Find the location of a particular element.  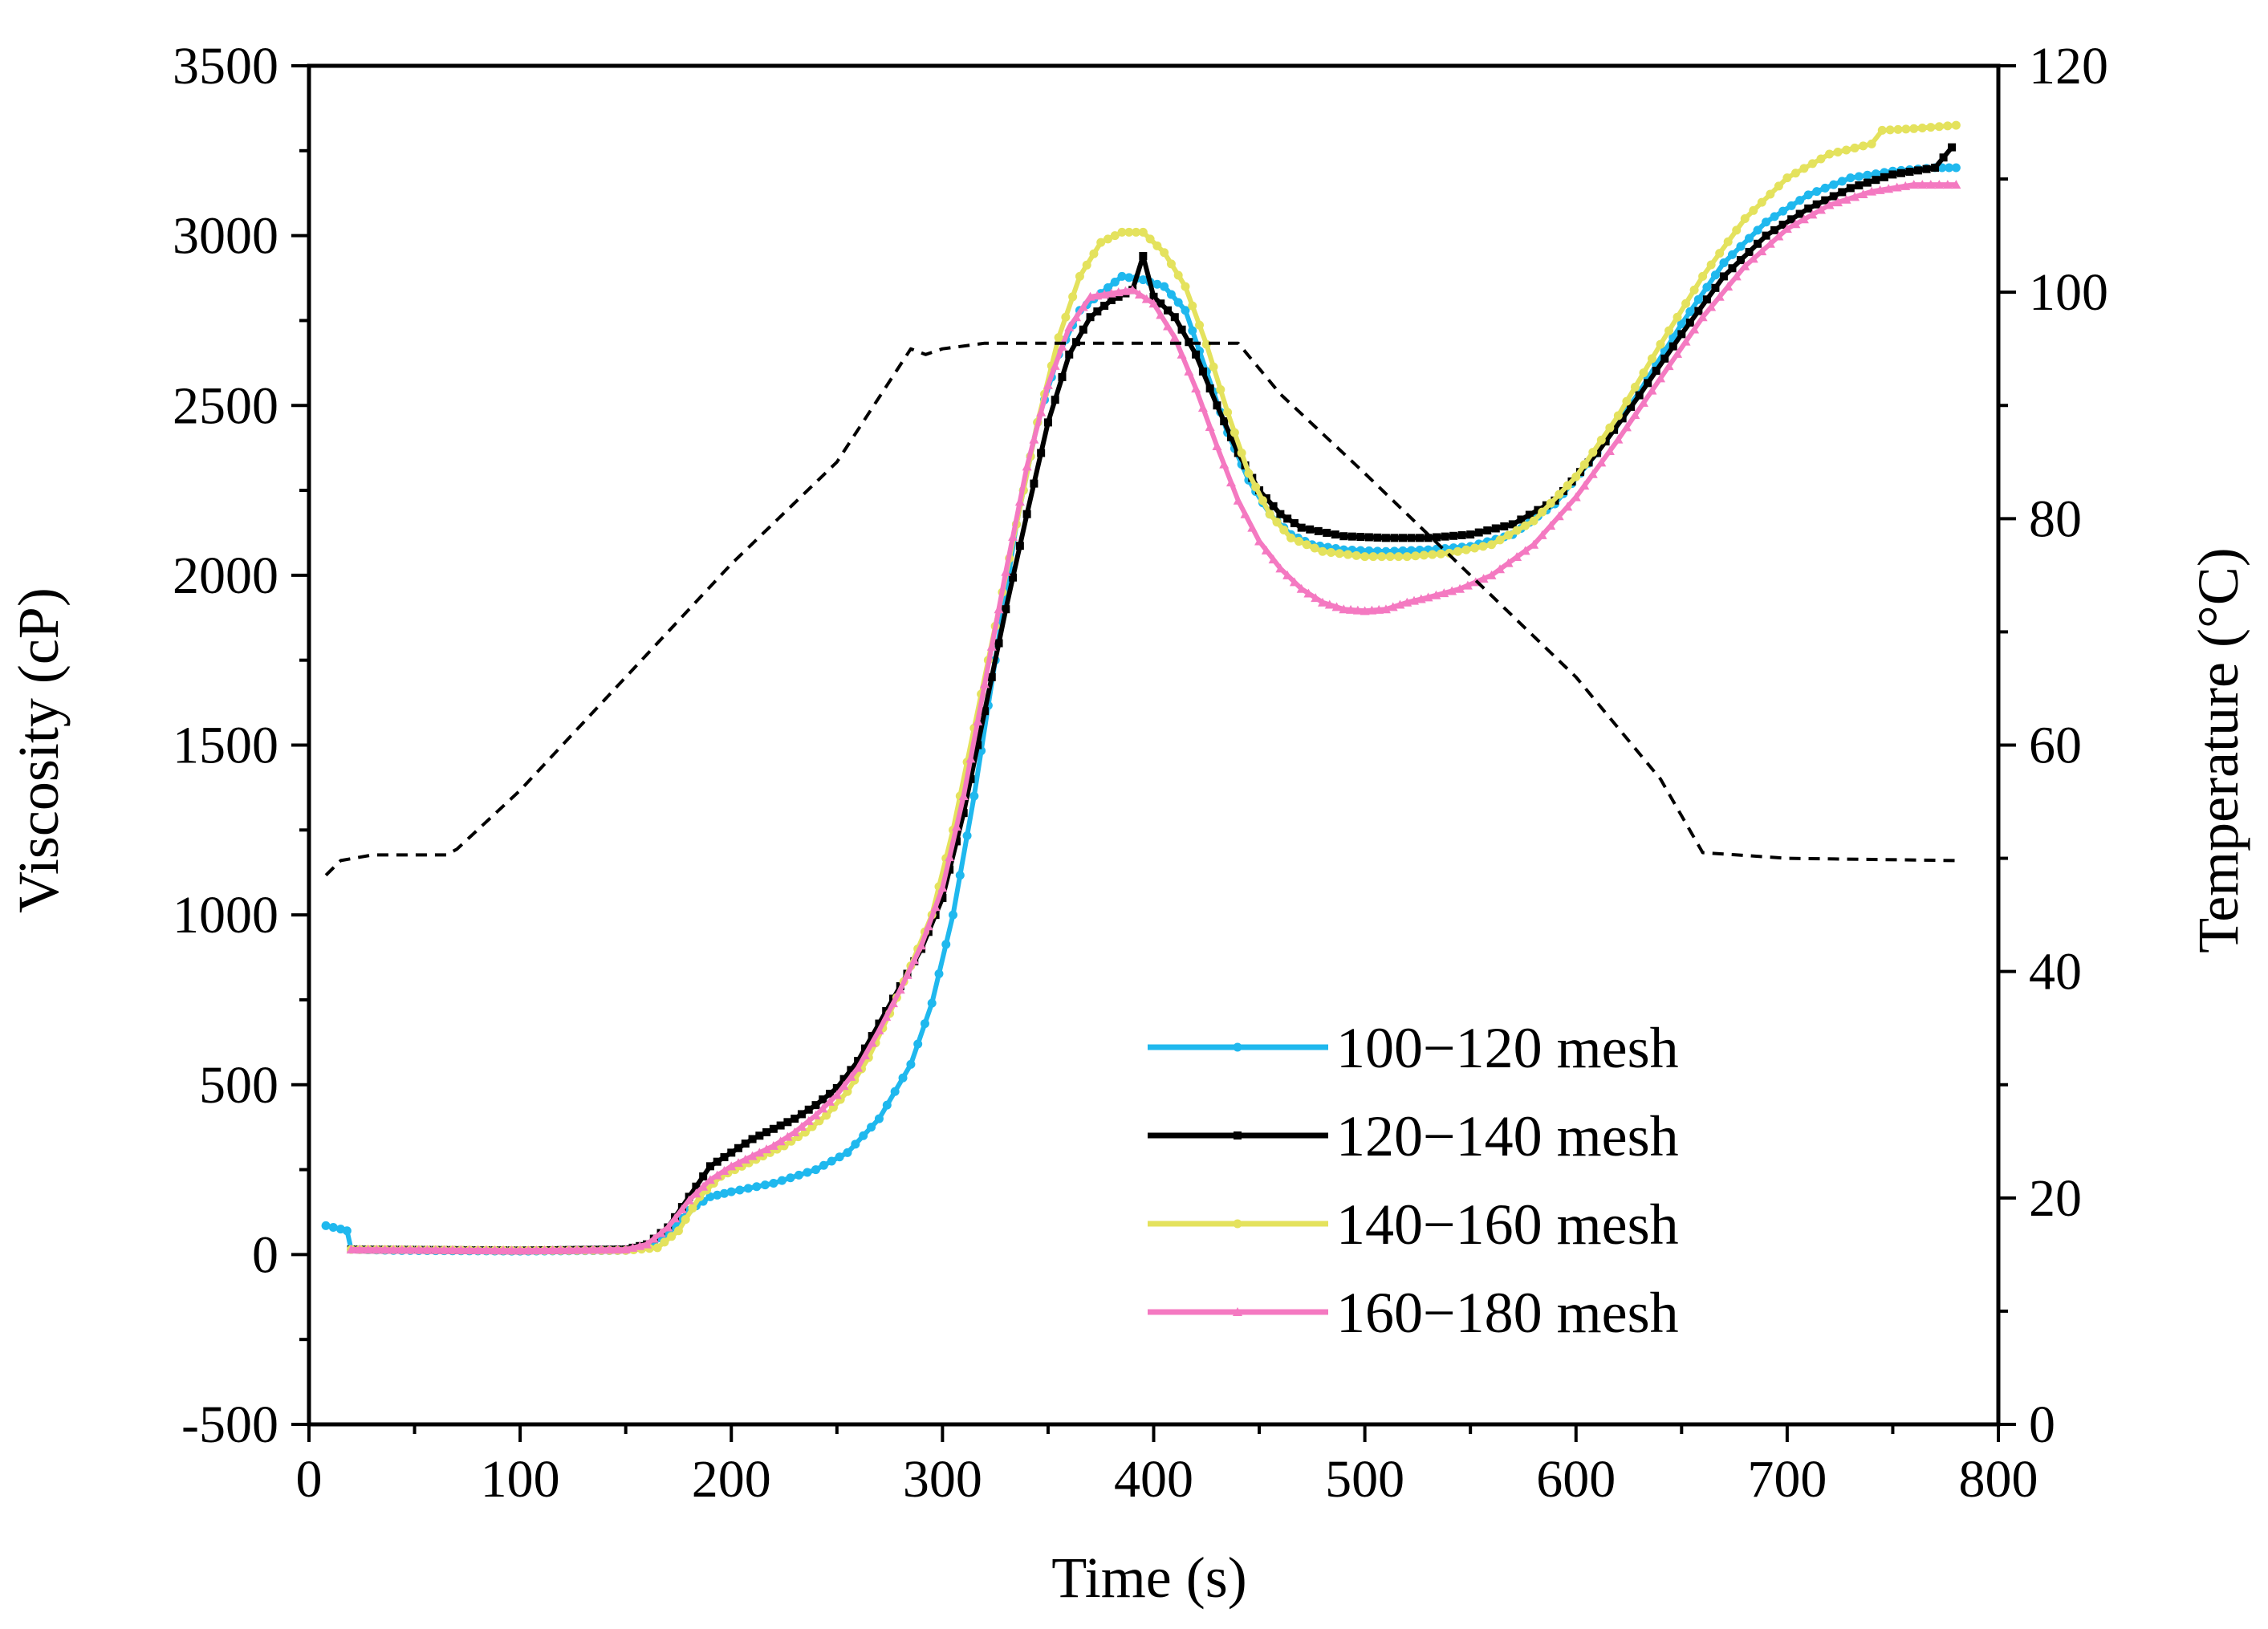

x-tick-label: 300 is located at coordinates (943, 1479).